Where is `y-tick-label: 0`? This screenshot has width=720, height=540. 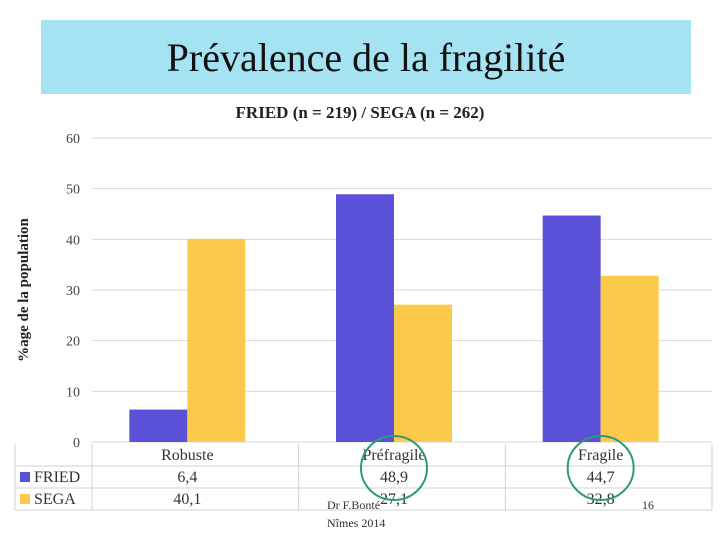
y-tick-label: 0 is located at coordinates (76, 443).